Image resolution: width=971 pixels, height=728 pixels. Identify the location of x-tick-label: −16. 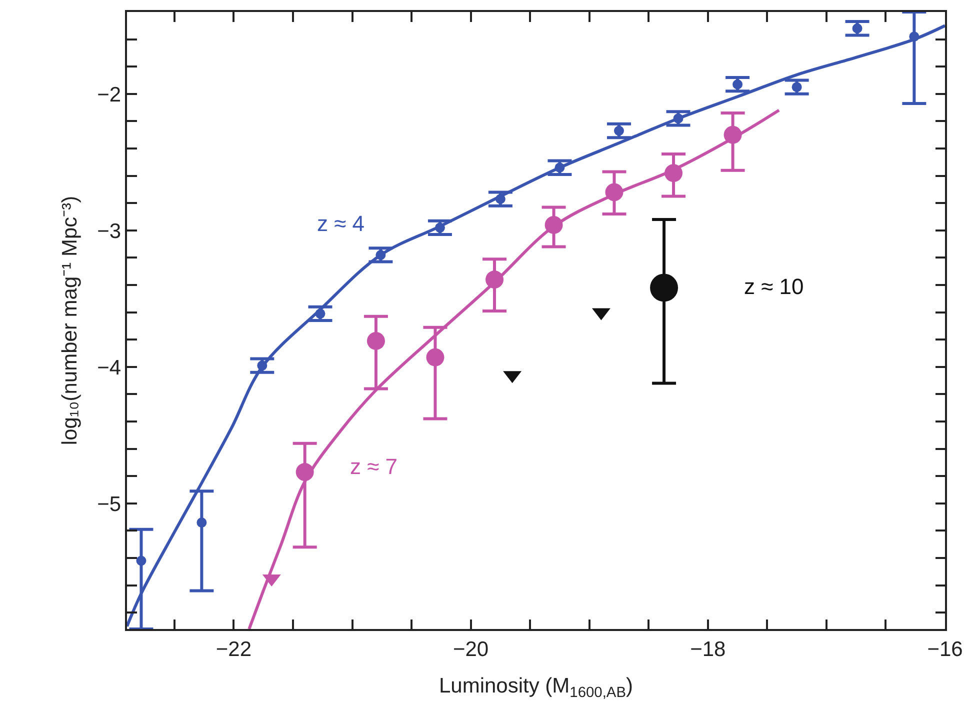
(945, 649).